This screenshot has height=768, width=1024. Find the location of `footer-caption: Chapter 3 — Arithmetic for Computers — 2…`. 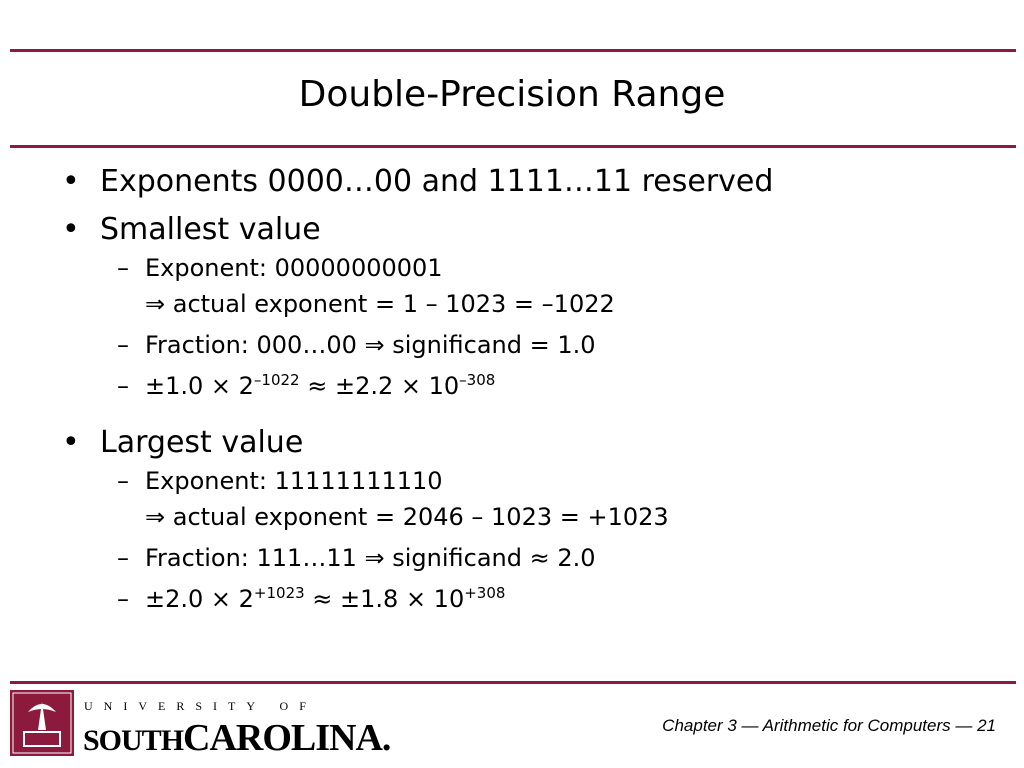

footer-caption: Chapter 3 — Arithmetic for Computers — 2… is located at coordinates (829, 725).